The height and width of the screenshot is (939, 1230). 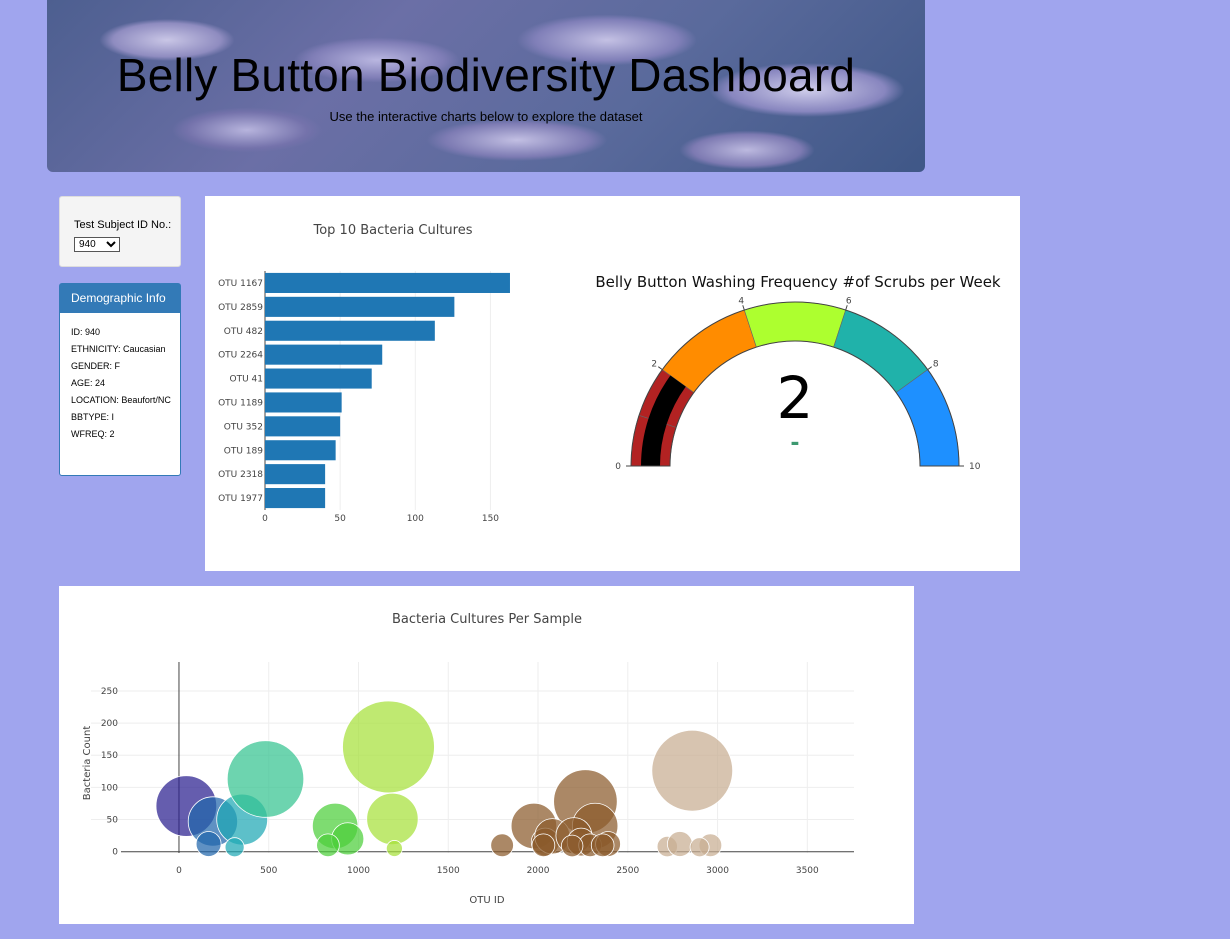 What do you see at coordinates (975, 467) in the screenshot?
I see `gauge-tick-label: 10` at bounding box center [975, 467].